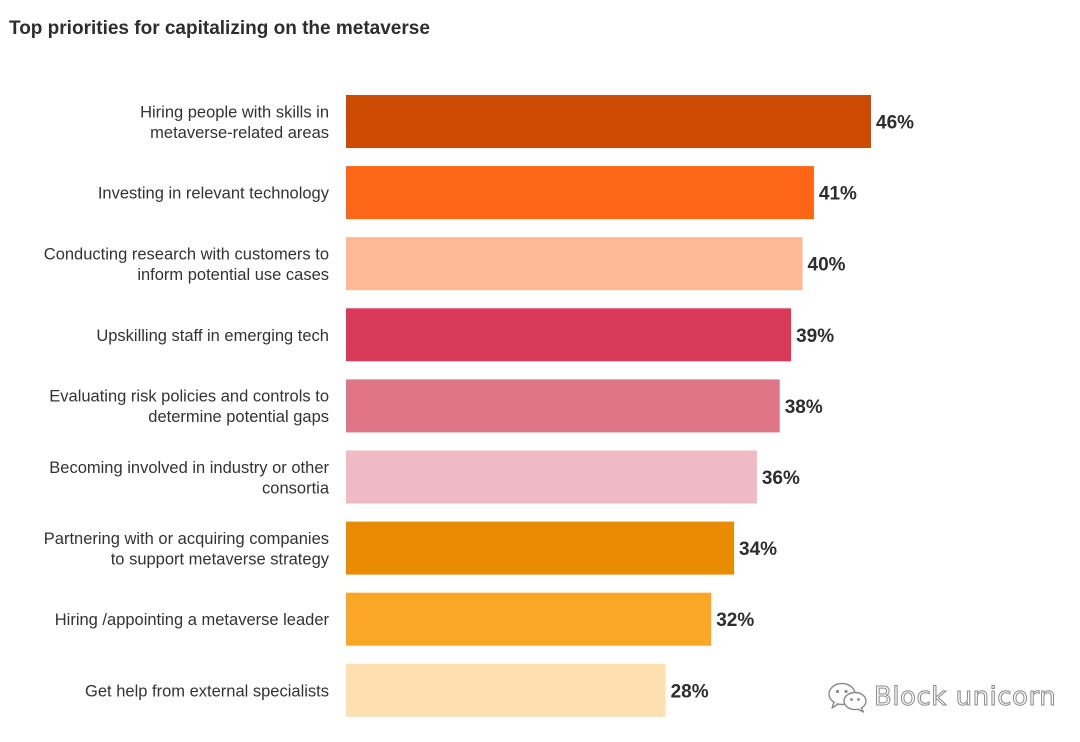  Describe the element at coordinates (781, 478) in the screenshot. I see `data-label: 36%` at that location.